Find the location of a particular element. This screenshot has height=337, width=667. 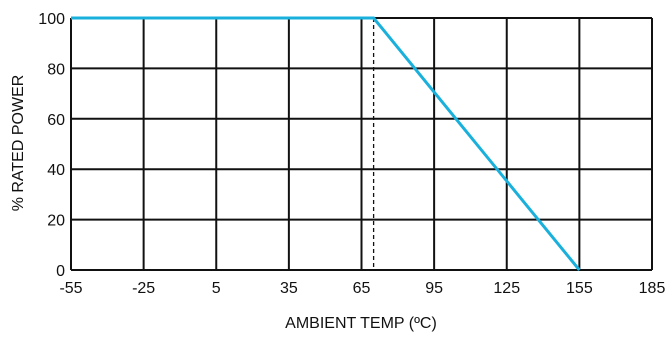

y-tick-label: 20 is located at coordinates (56, 221).